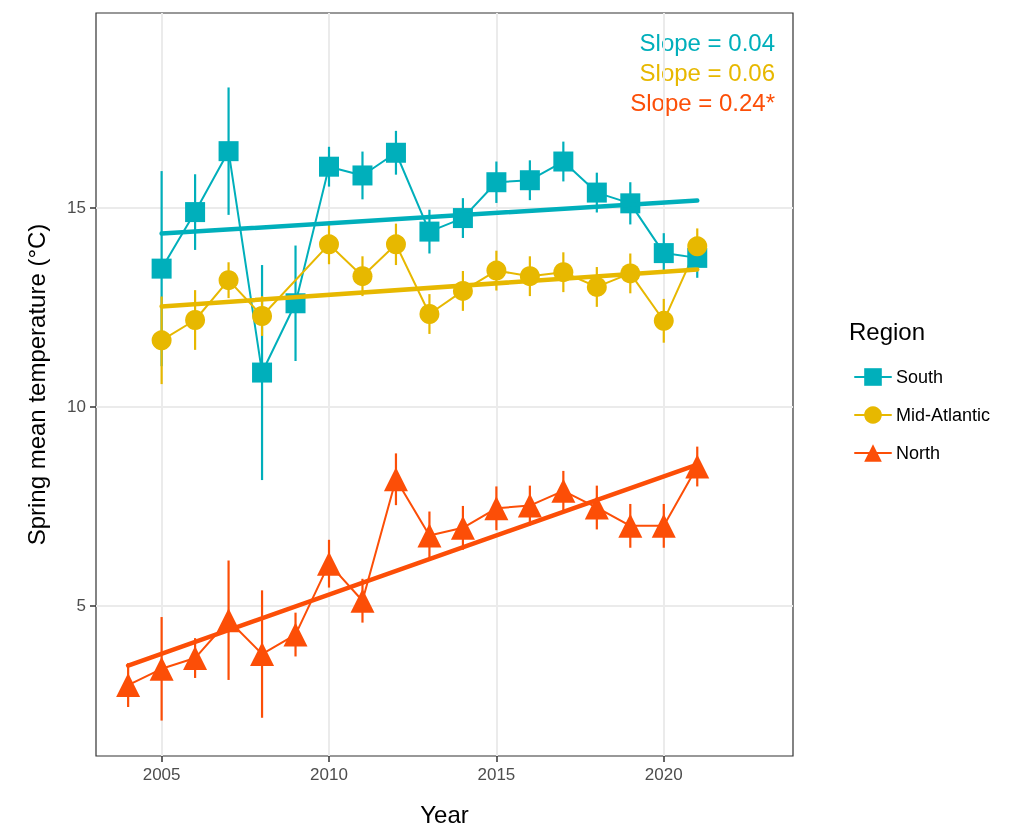 The height and width of the screenshot is (839, 1027). What do you see at coordinates (887, 331) in the screenshot?
I see `legend-title: Region` at bounding box center [887, 331].